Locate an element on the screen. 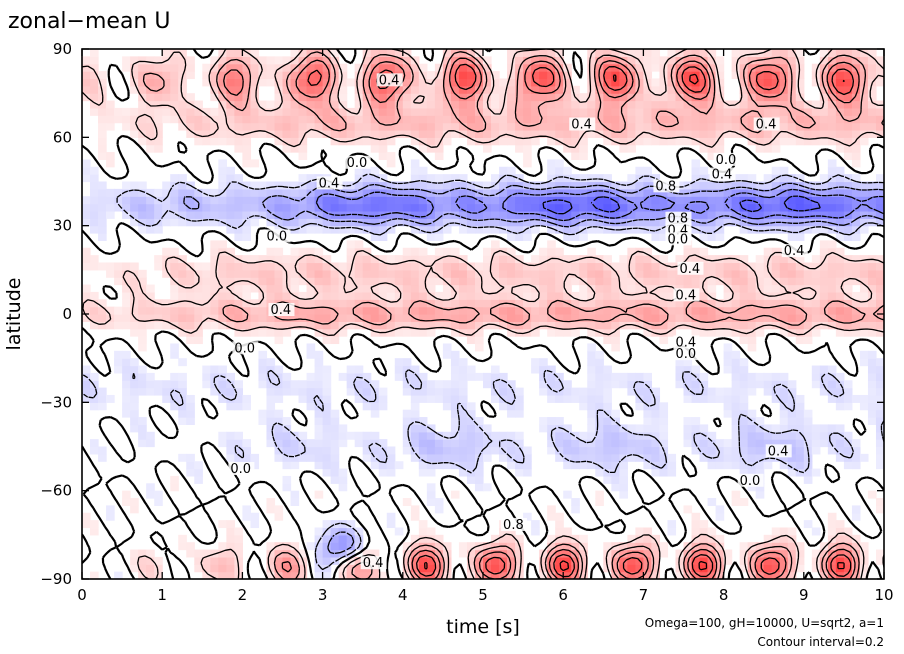  x-tick-label: 1 is located at coordinates (162, 595).